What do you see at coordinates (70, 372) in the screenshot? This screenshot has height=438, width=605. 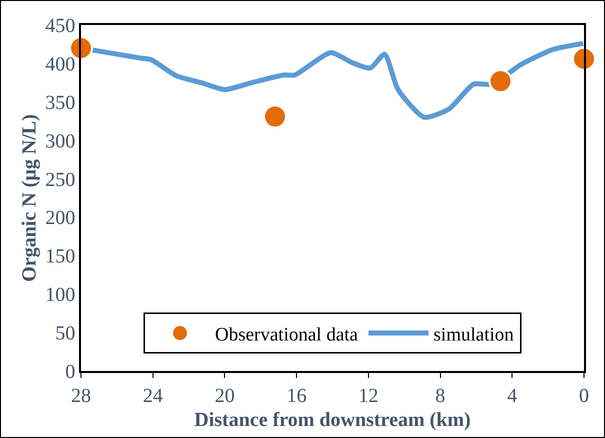 I see `y-tick-label: 0` at bounding box center [70, 372].